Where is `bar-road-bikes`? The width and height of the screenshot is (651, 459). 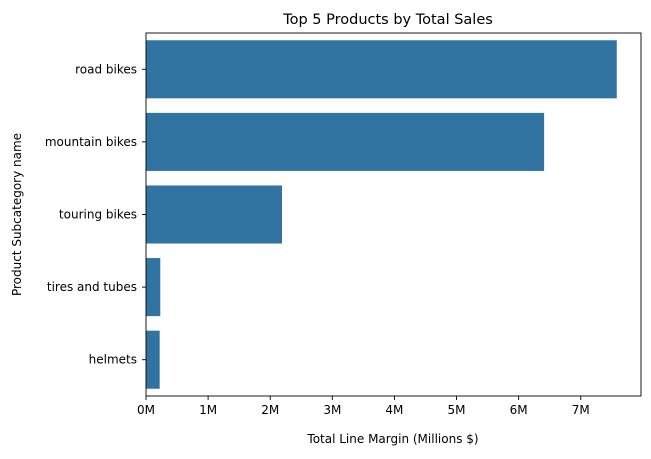
bar-road-bikes is located at coordinates (381, 69).